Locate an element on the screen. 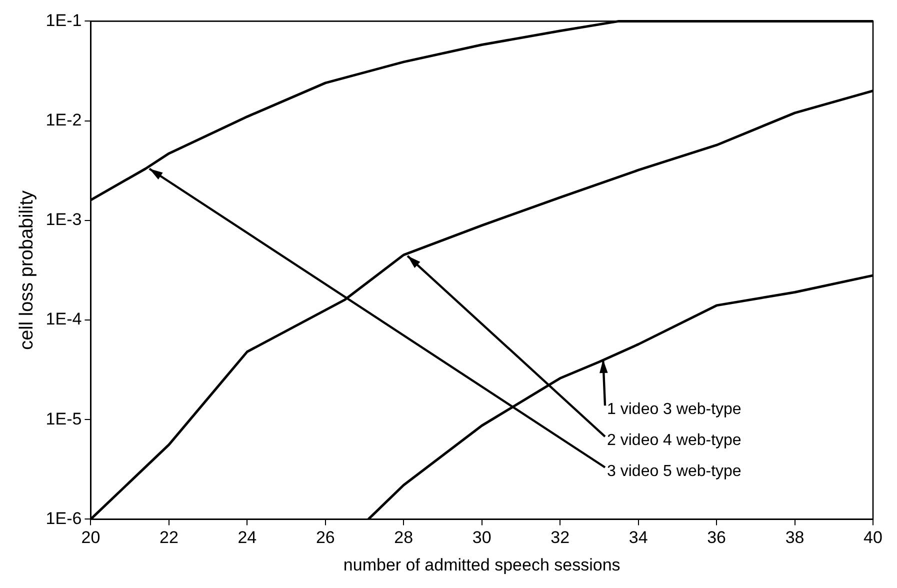 This screenshot has width=897, height=588. annotation: 2 video 4 web-type is located at coordinates (674, 440).